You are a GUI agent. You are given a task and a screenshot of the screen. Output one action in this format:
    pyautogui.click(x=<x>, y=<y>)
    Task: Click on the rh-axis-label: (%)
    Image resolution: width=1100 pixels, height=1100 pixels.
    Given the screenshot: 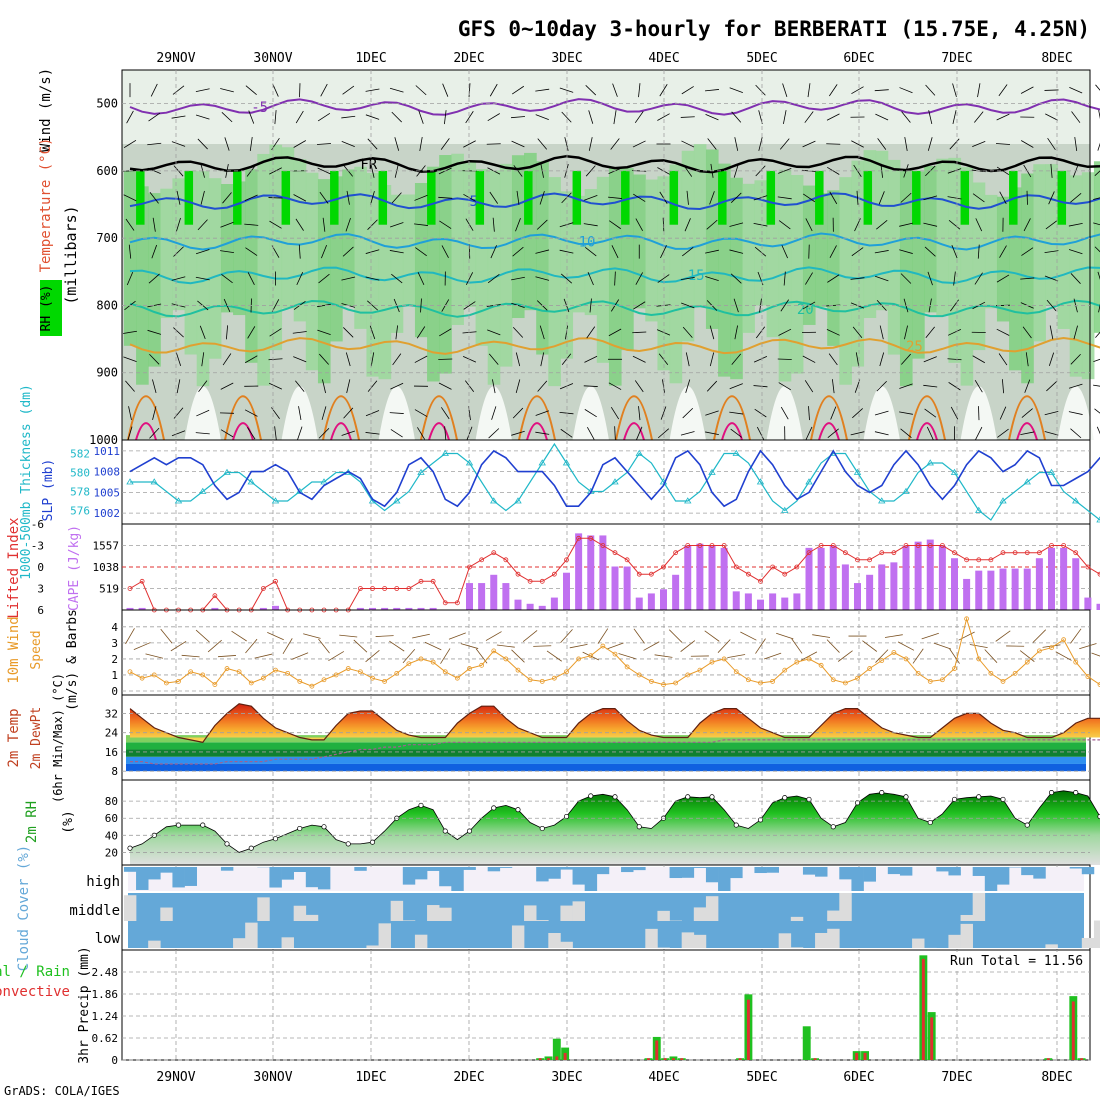 What is the action you would take?
    pyautogui.click(x=68, y=821)
    